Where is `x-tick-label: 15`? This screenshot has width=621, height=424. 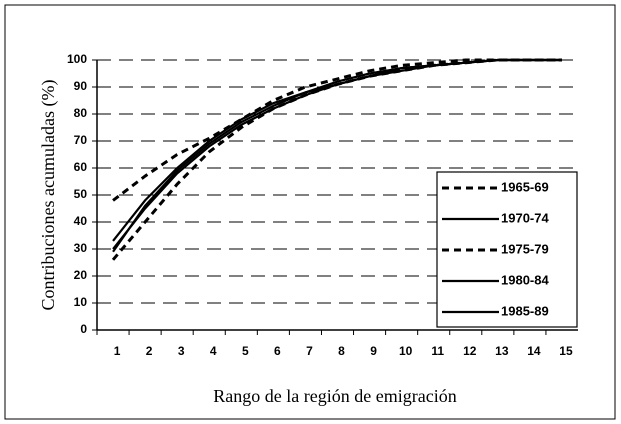 x-tick-label: 15 is located at coordinates (566, 351).